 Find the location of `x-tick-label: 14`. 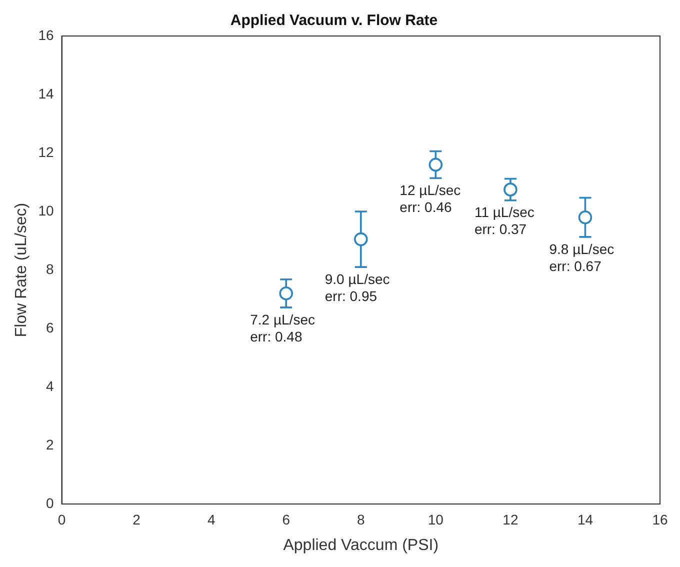

x-tick-label: 14 is located at coordinates (585, 519).